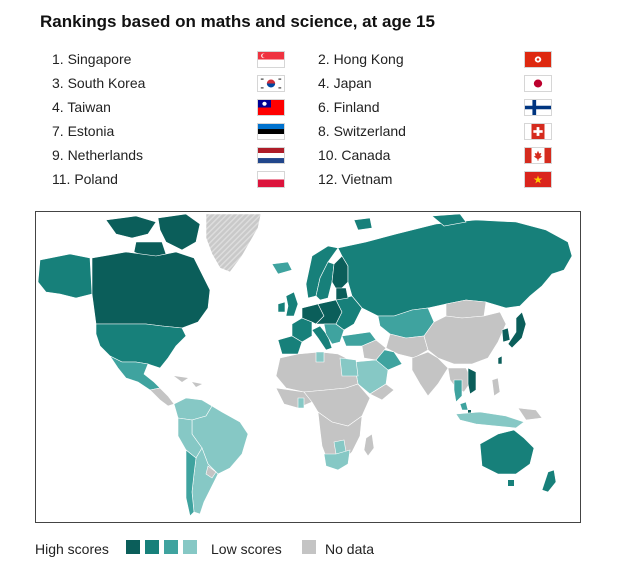  What do you see at coordinates (362, 131) in the screenshot?
I see `rank-label: 8. Switzerland` at bounding box center [362, 131].